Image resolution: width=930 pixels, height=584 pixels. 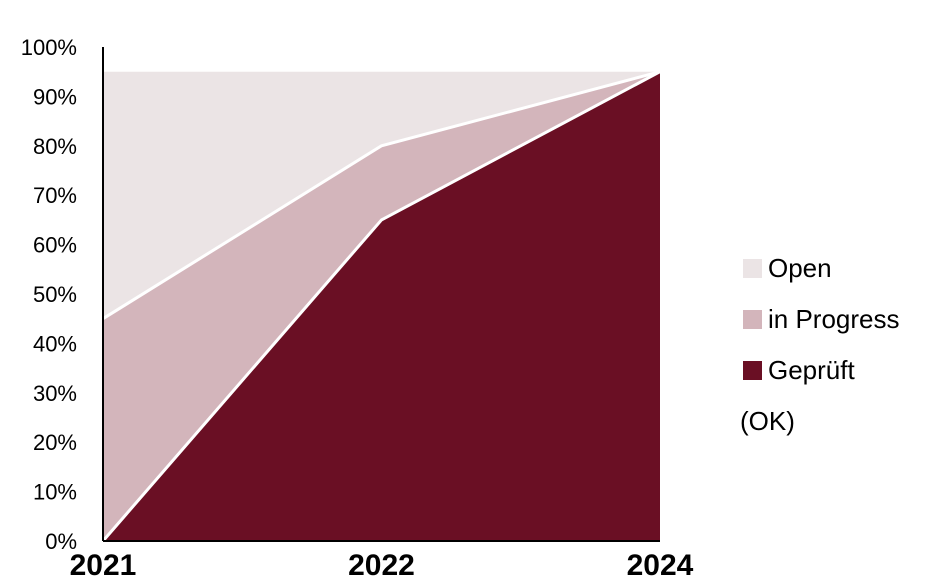 What do you see at coordinates (55, 245) in the screenshot?
I see `y-tick-label: 60%` at bounding box center [55, 245].